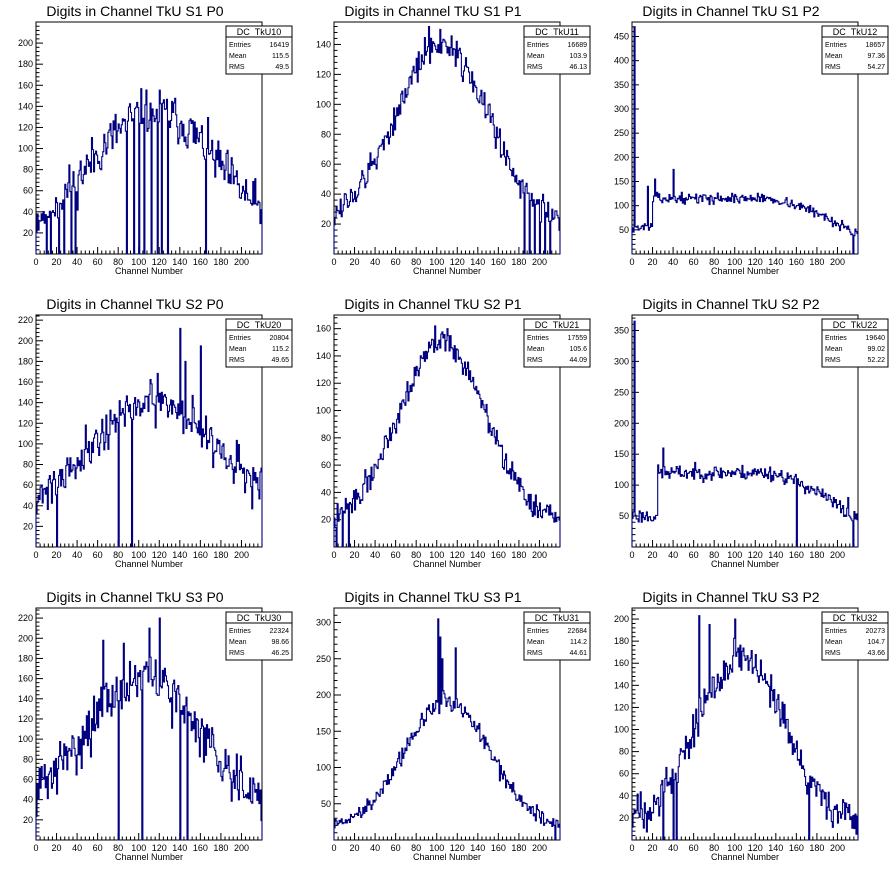 The width and height of the screenshot is (896, 874). I want to click on y-tick-label: 150, so click(323, 731).